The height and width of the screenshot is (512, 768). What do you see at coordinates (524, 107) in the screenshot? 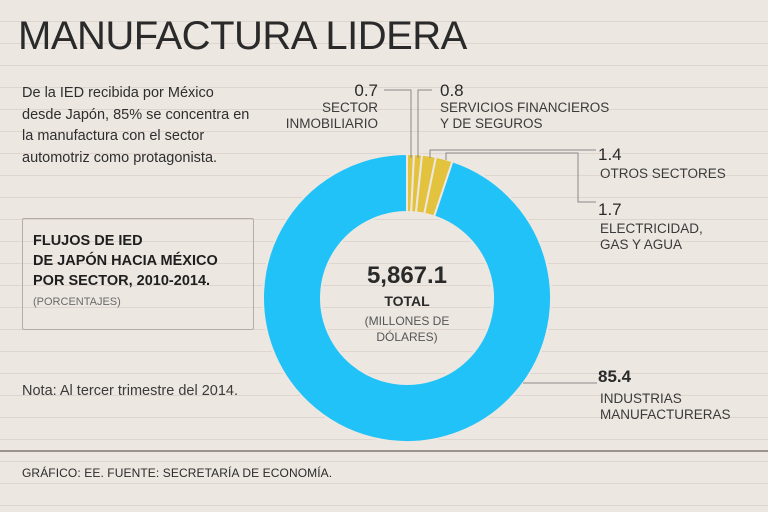
I see `slice-category-label-2-1: SERVICIOS FINANCIEROS` at bounding box center [524, 107].